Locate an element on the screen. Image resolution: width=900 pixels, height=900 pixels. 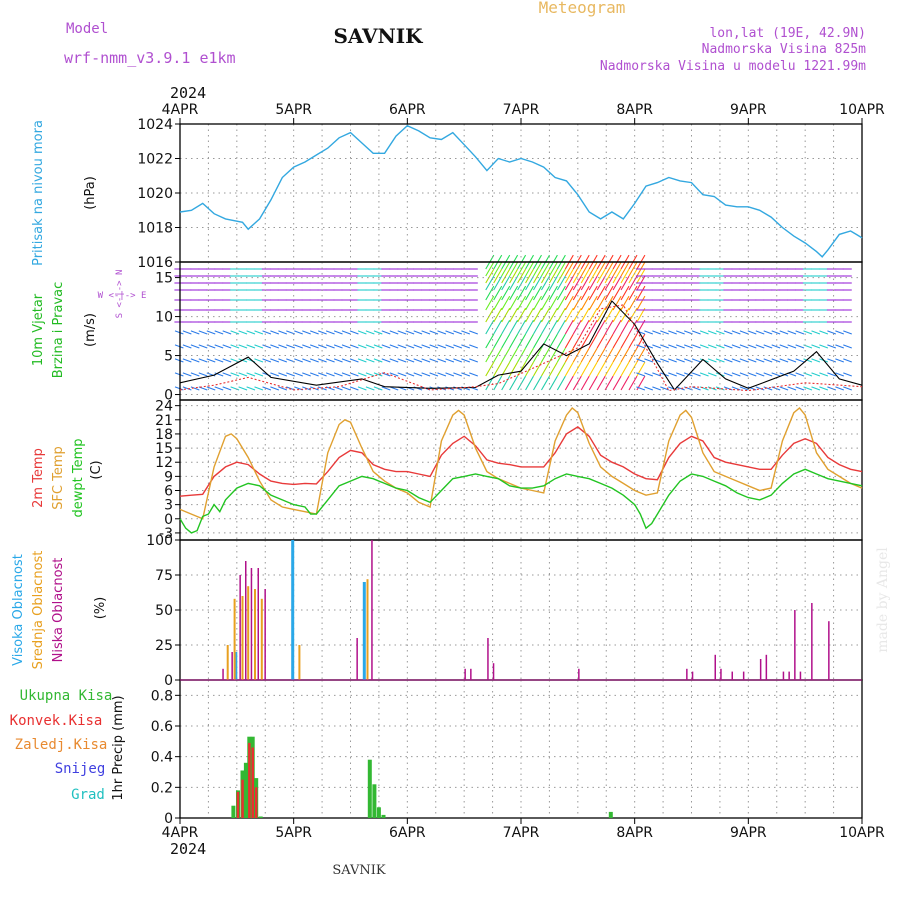
ytick-label-temp: 18 is located at coordinates (164, 435).